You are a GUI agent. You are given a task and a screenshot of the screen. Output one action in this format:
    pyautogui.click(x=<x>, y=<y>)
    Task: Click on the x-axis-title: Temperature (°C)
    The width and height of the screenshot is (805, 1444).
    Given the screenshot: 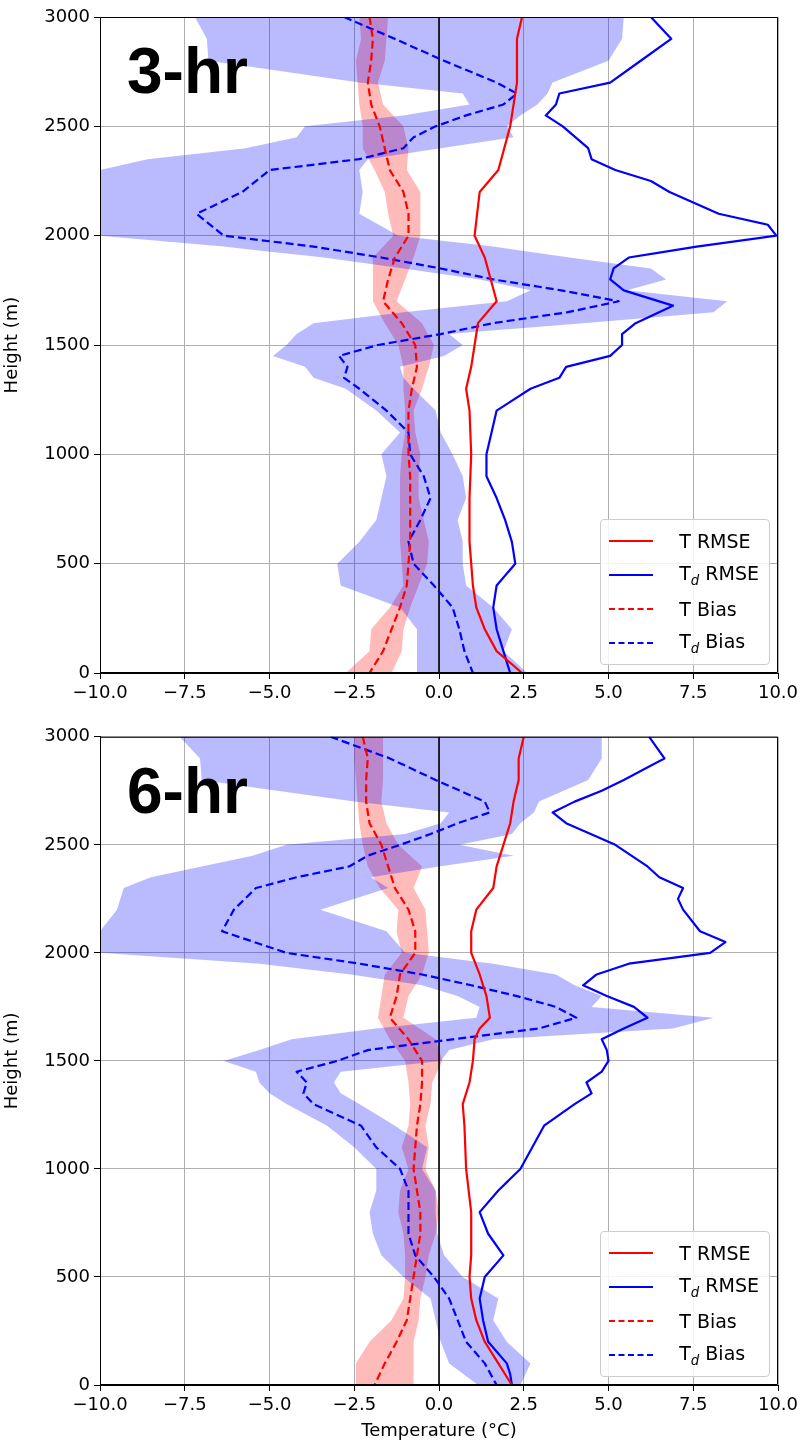 What is the action you would take?
    pyautogui.click(x=438, y=1429)
    